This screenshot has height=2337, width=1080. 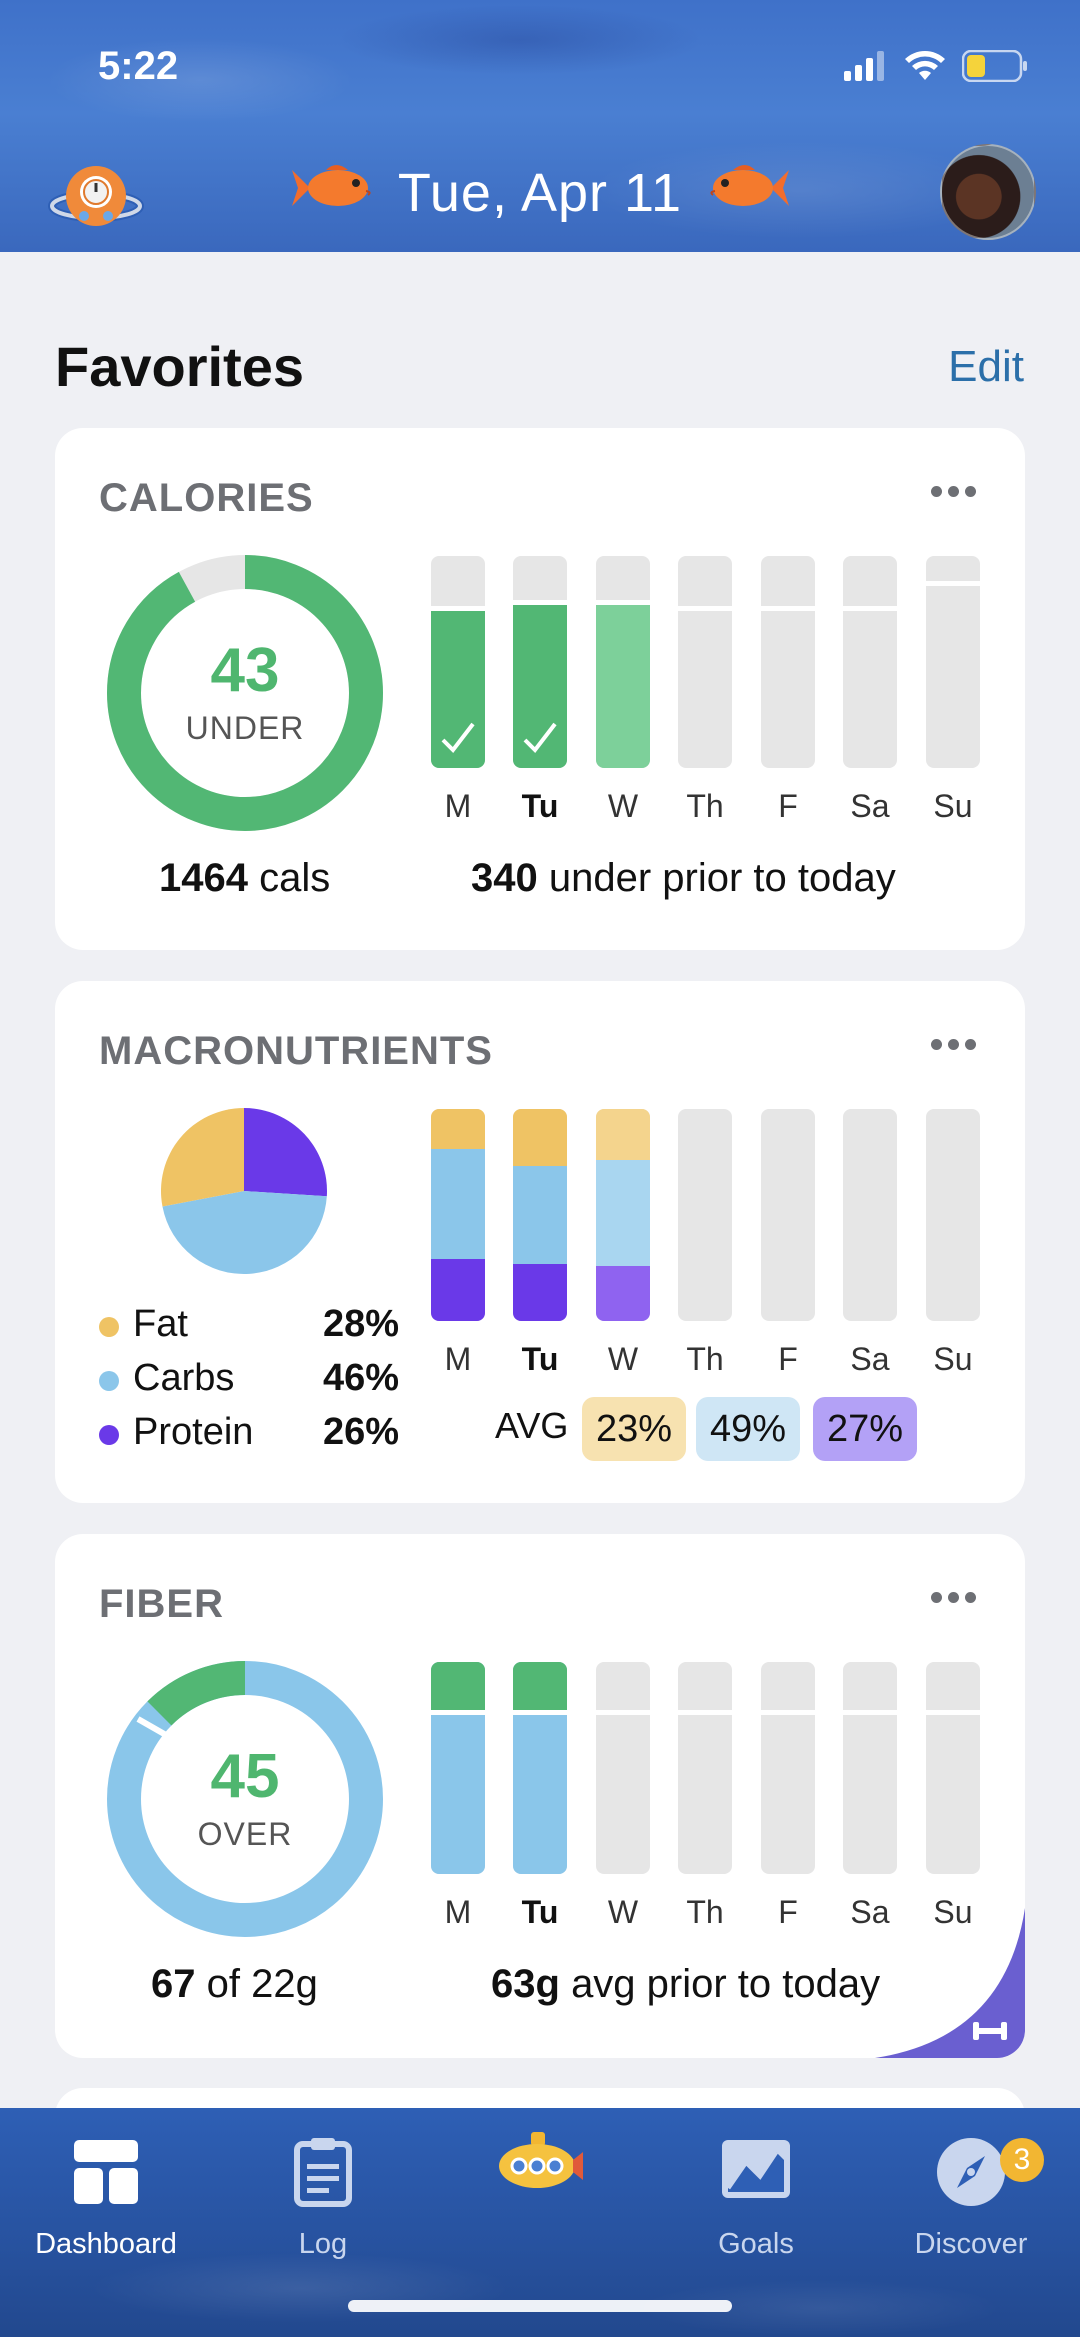 I want to click on compass-icon, so click(x=971, y=2172).